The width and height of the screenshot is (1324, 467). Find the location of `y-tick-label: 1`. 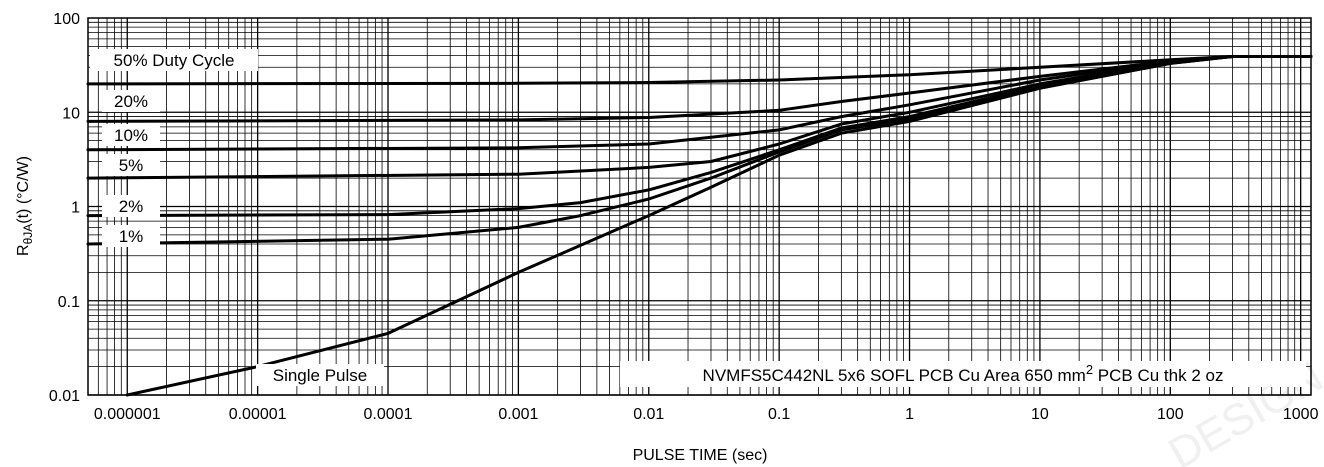

y-tick-label: 1 is located at coordinates (75, 208).